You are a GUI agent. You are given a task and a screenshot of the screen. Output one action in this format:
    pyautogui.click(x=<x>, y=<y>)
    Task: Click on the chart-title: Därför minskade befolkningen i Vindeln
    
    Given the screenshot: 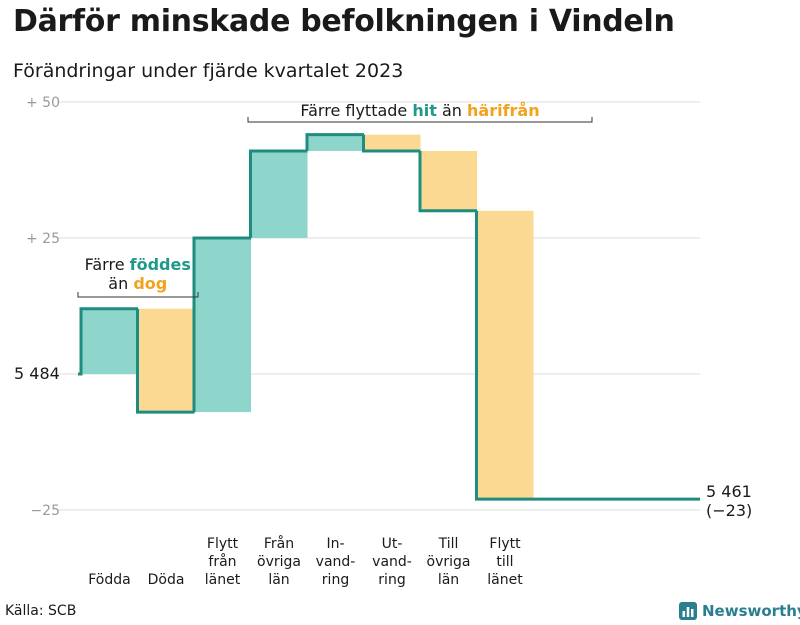 What is the action you would take?
    pyautogui.click(x=344, y=21)
    